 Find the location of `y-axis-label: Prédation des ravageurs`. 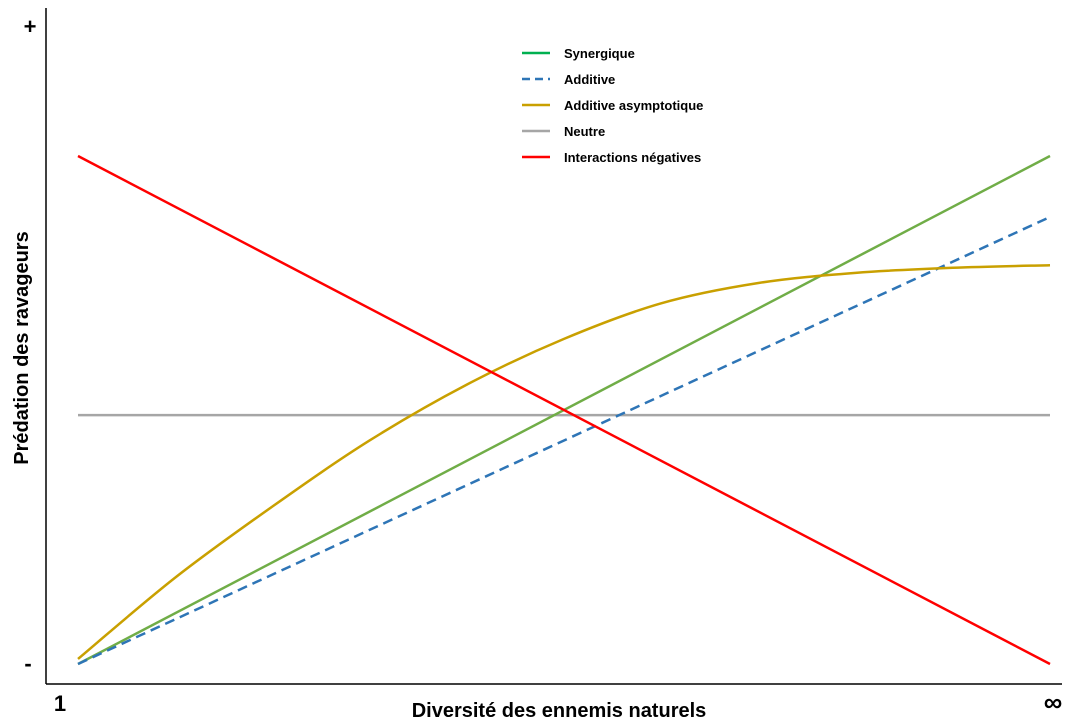

y-axis-label: Prédation des ravageurs is located at coordinates (22, 347).